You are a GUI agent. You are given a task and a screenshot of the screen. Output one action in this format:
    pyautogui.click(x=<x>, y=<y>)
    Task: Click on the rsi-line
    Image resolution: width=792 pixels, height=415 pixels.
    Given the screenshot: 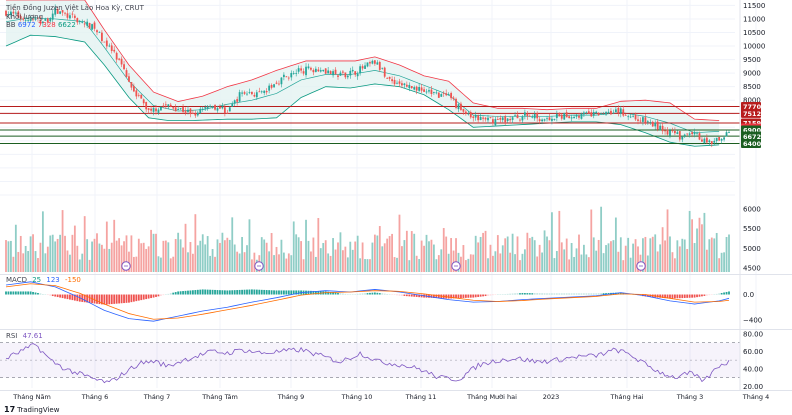 What is the action you would take?
    pyautogui.click(x=367, y=363)
    